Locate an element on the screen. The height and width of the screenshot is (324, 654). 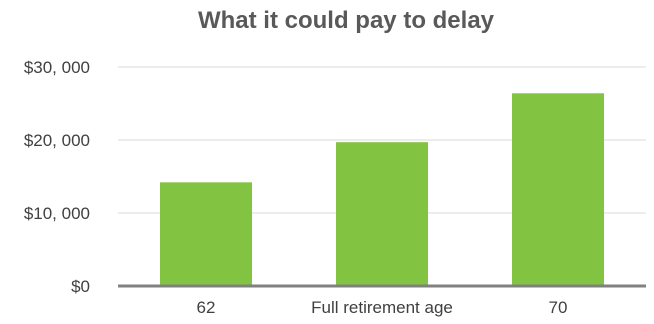
y-tick-label: $0 is located at coordinates (80, 286).